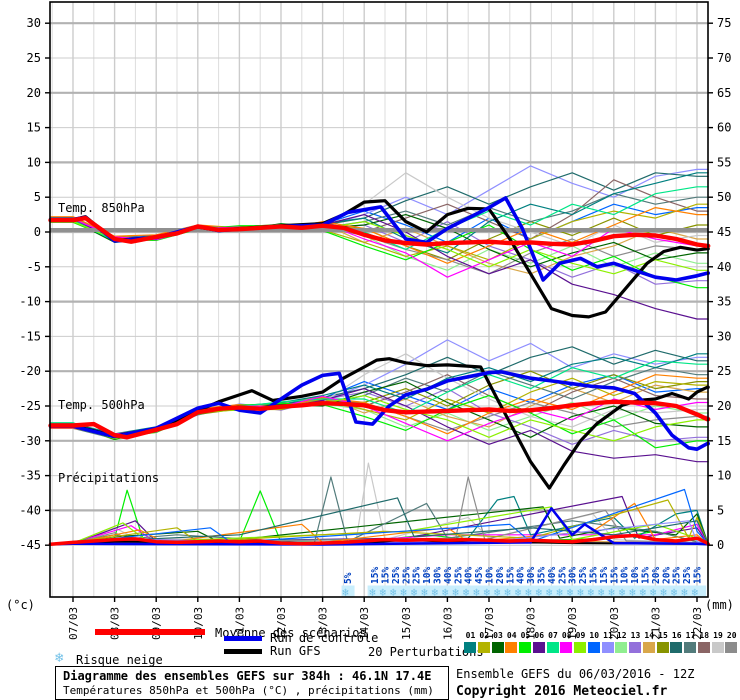  I want to click on panel-label-500: Temp. 500hPa, so click(101, 405).